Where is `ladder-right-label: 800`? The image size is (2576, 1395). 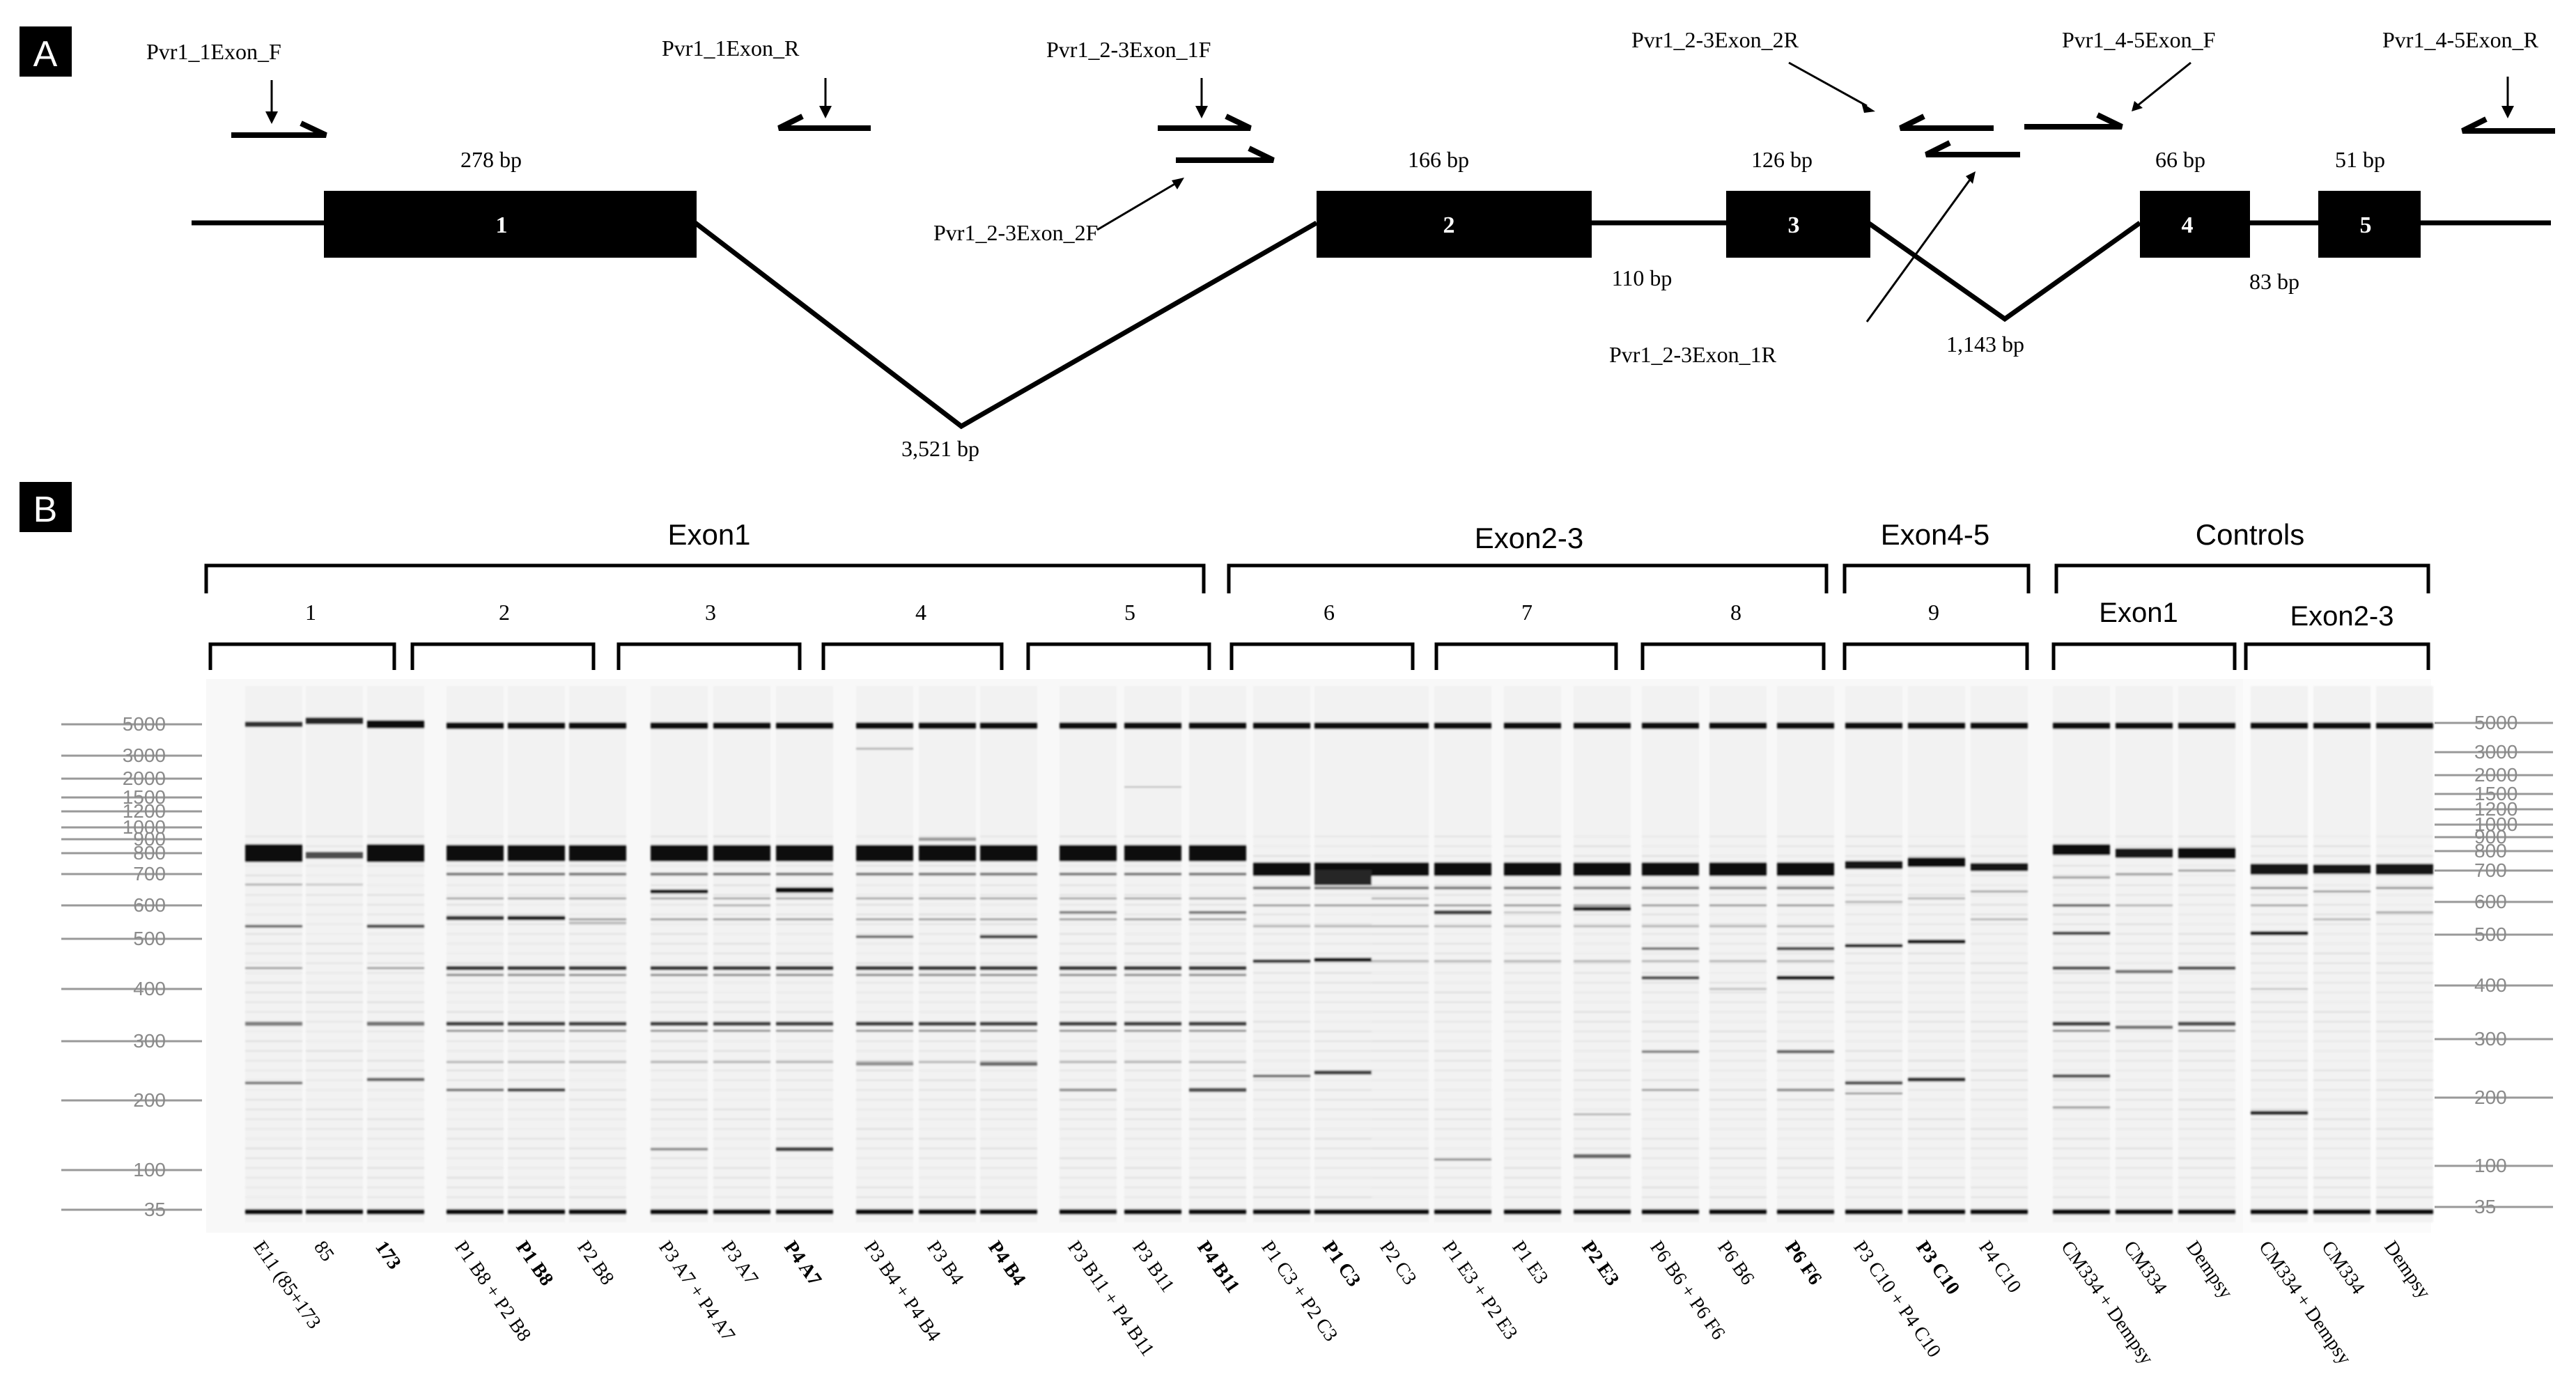 ladder-right-label: 800 is located at coordinates (2490, 851).